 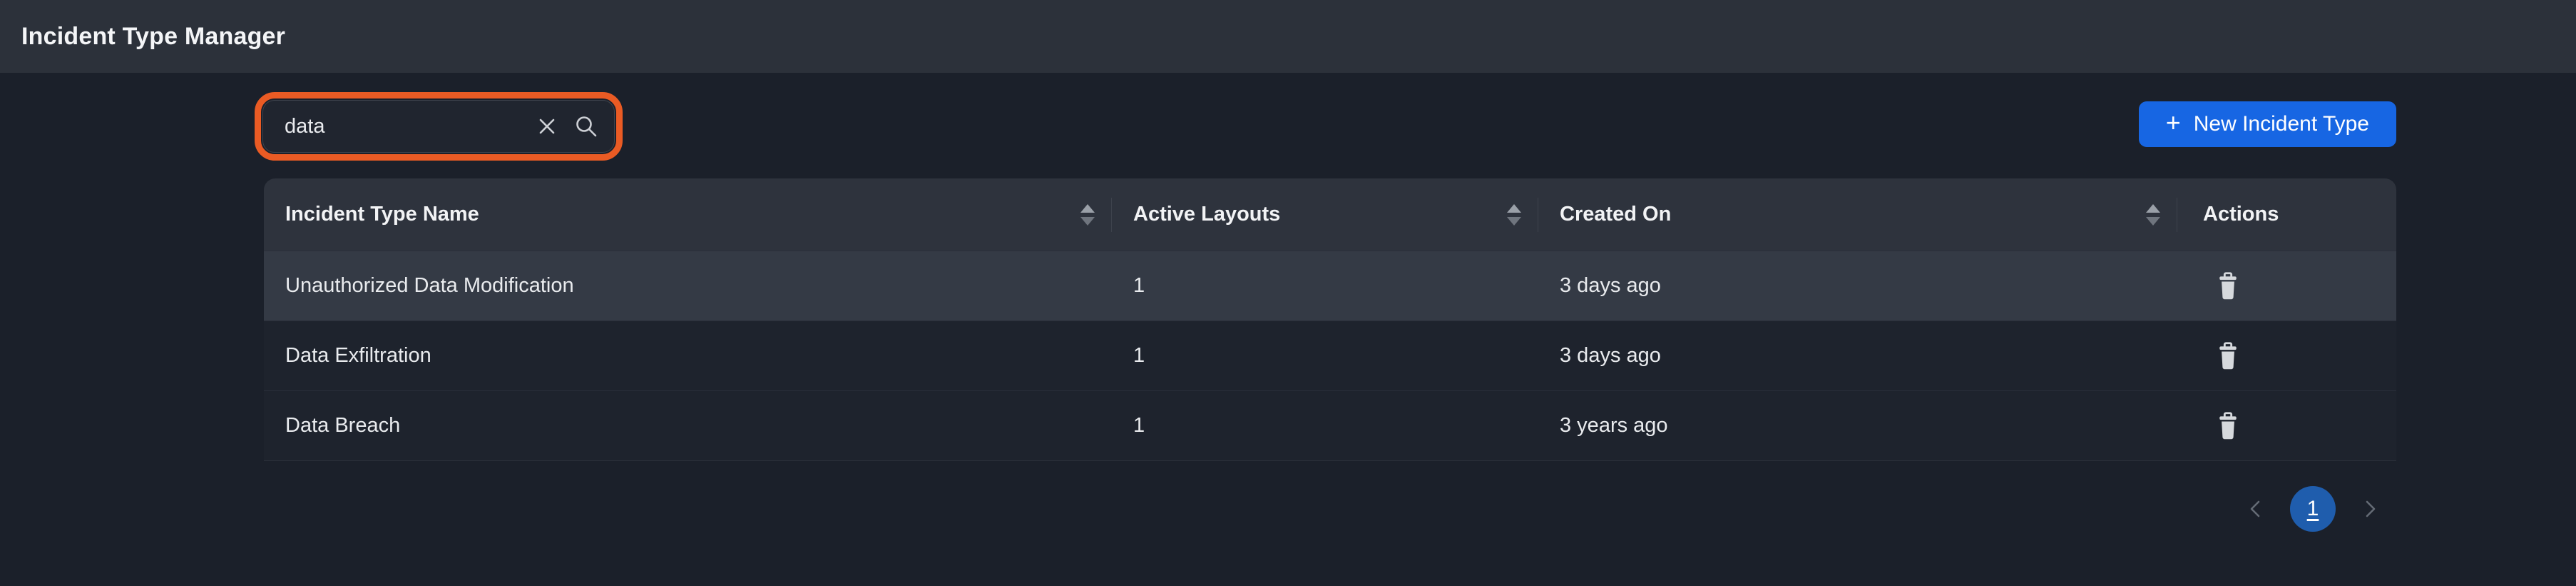 What do you see at coordinates (2286, 214) in the screenshot?
I see `column-header-actions: Actions` at bounding box center [2286, 214].